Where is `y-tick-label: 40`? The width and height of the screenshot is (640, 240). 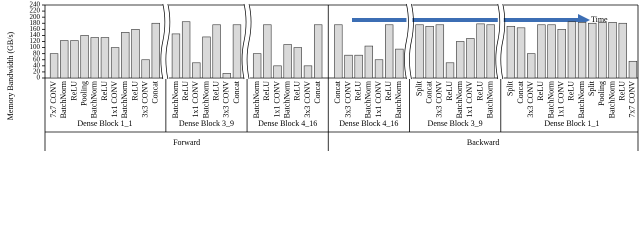
y-tick-label: 40 is located at coordinates (37, 65).